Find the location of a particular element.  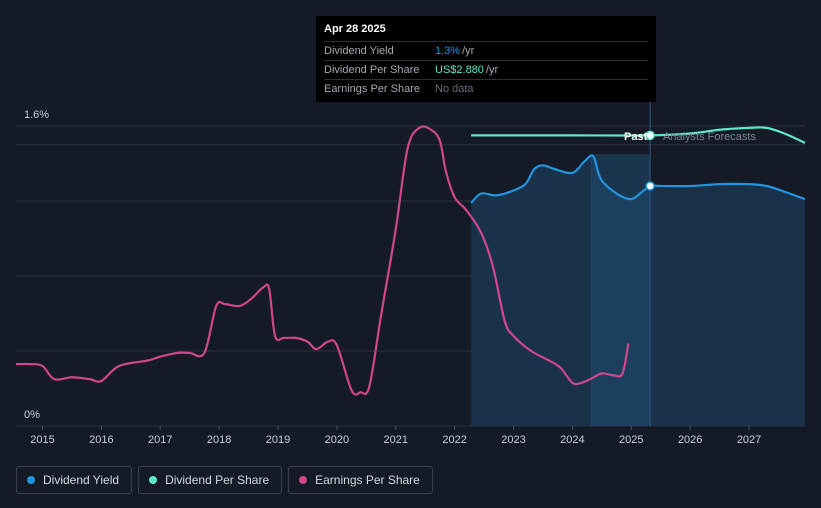

x-tick-label: 2019 is located at coordinates (278, 440).